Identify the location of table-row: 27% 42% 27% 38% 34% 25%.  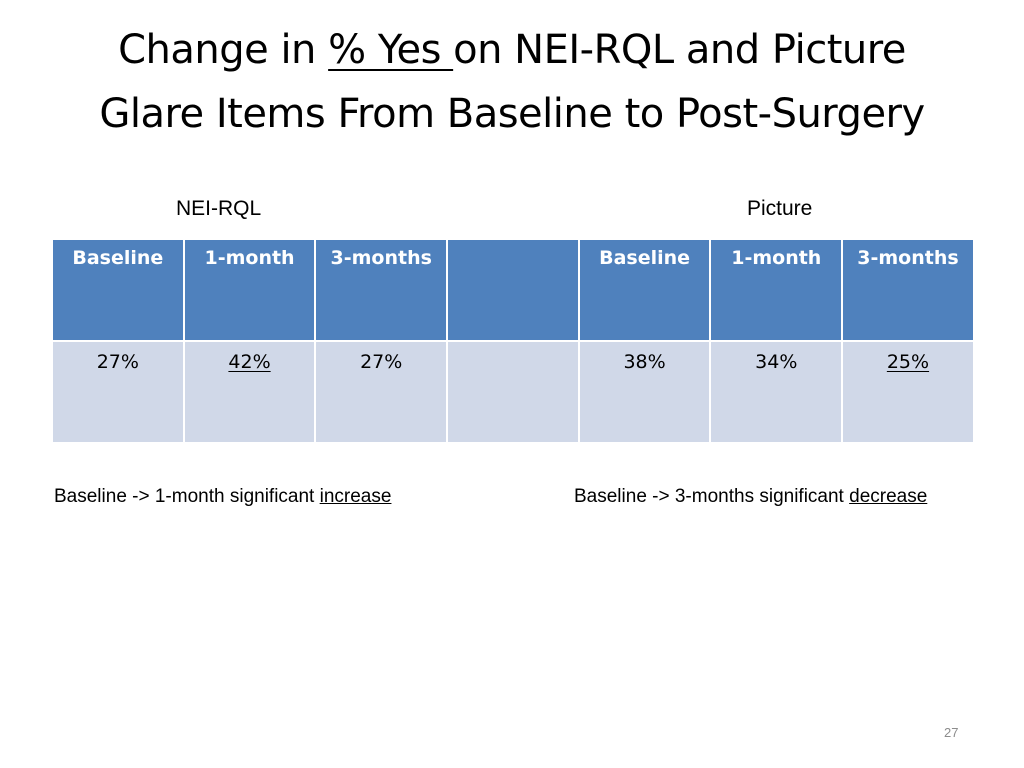
(513, 392).